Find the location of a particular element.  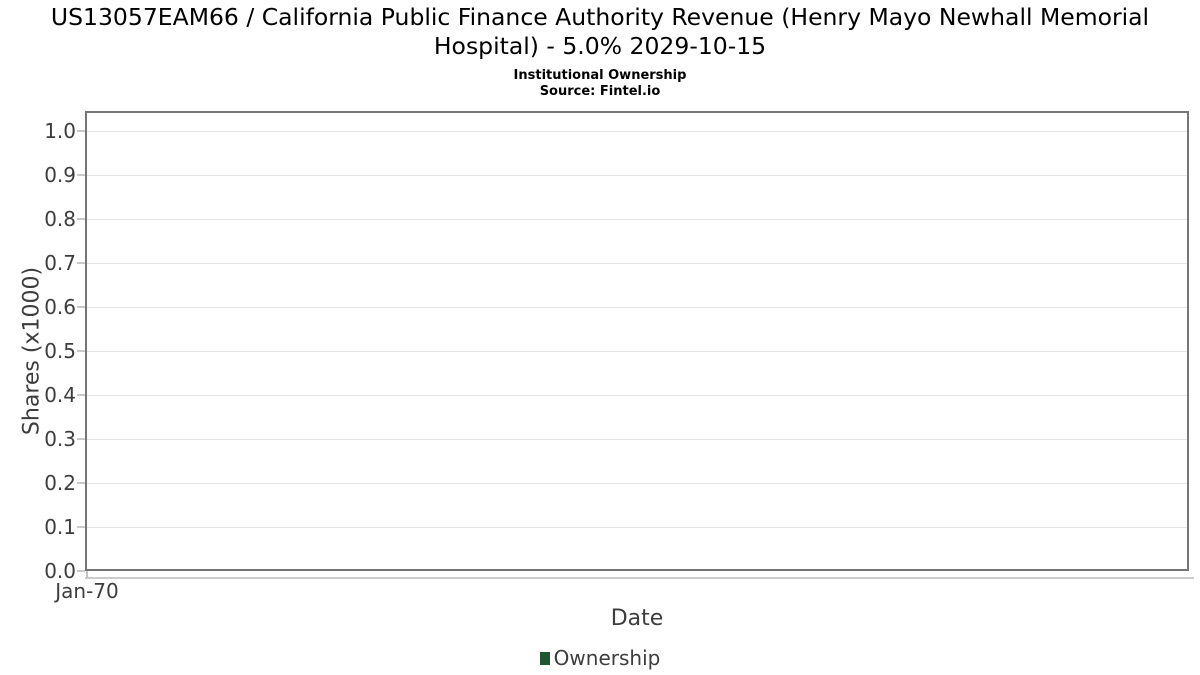

y-tick-label: 0.4 is located at coordinates (60, 395).